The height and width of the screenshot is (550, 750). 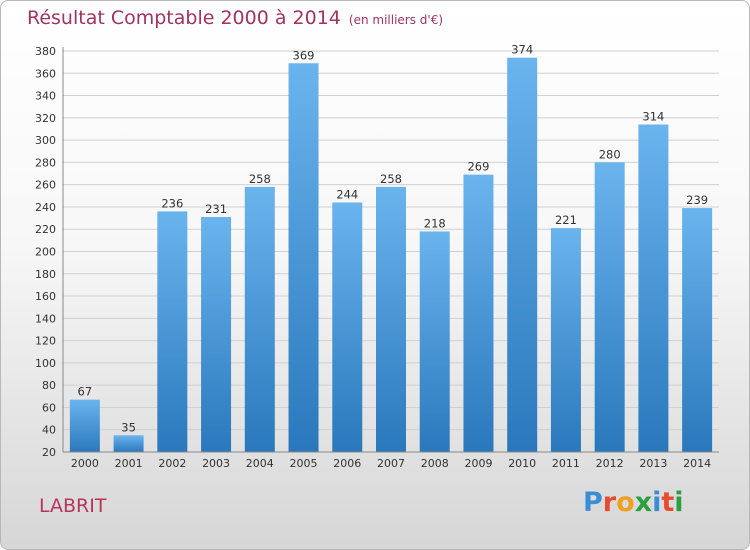 I want to click on y-tick-label: 160, so click(x=45, y=296).